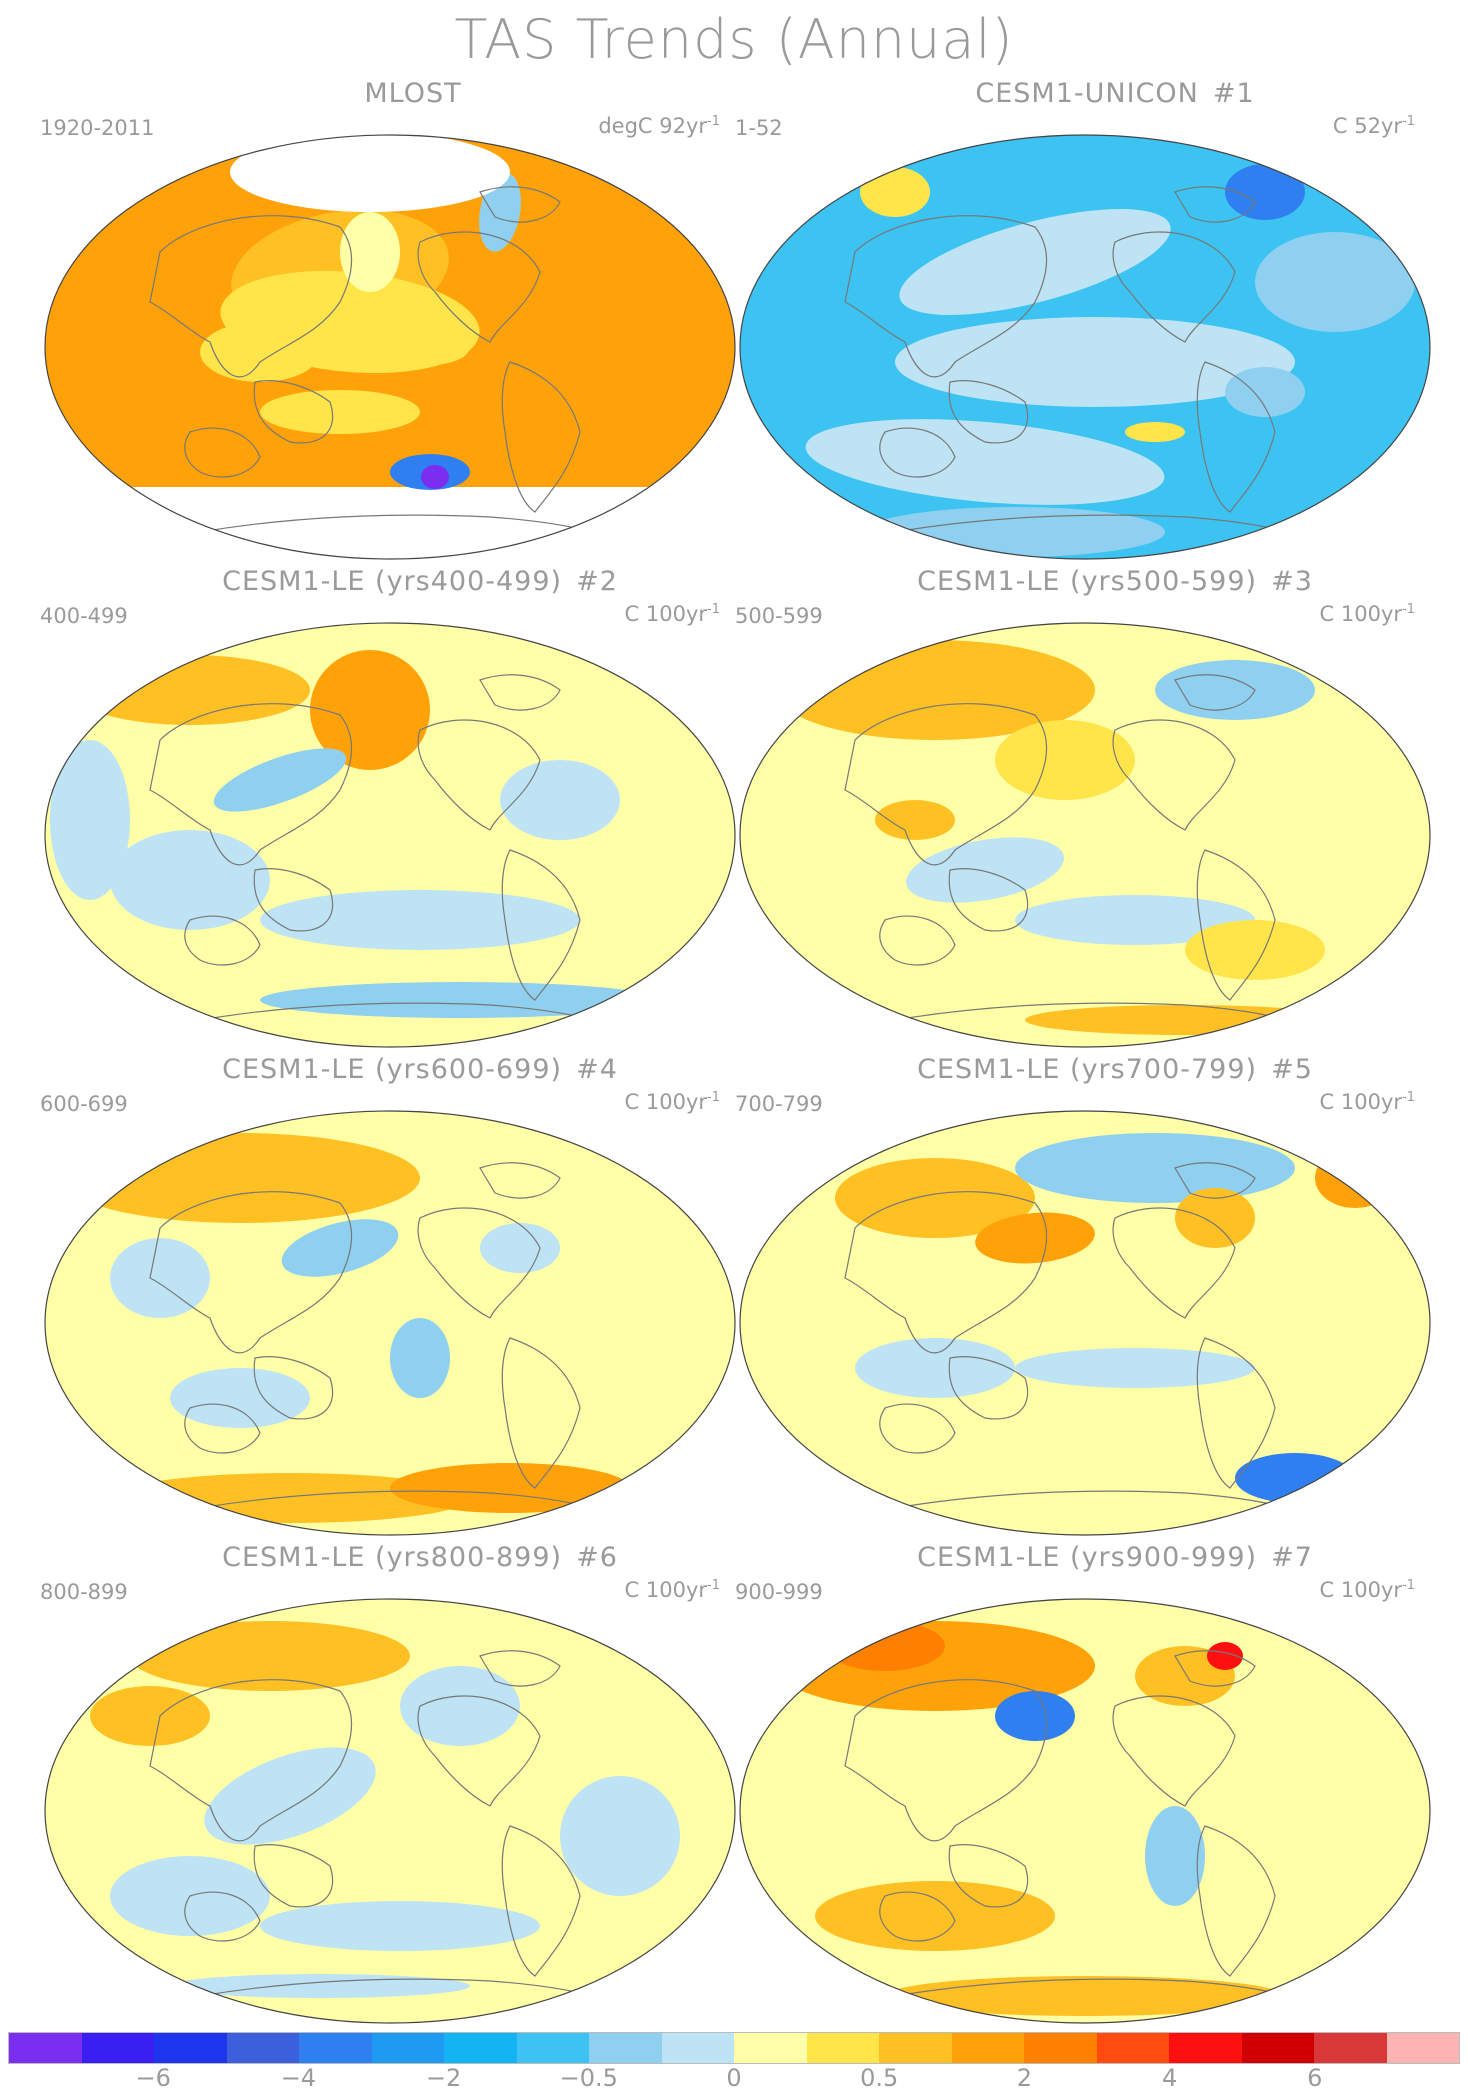  What do you see at coordinates (597, 581) in the screenshot?
I see `panel-tag: #2` at bounding box center [597, 581].